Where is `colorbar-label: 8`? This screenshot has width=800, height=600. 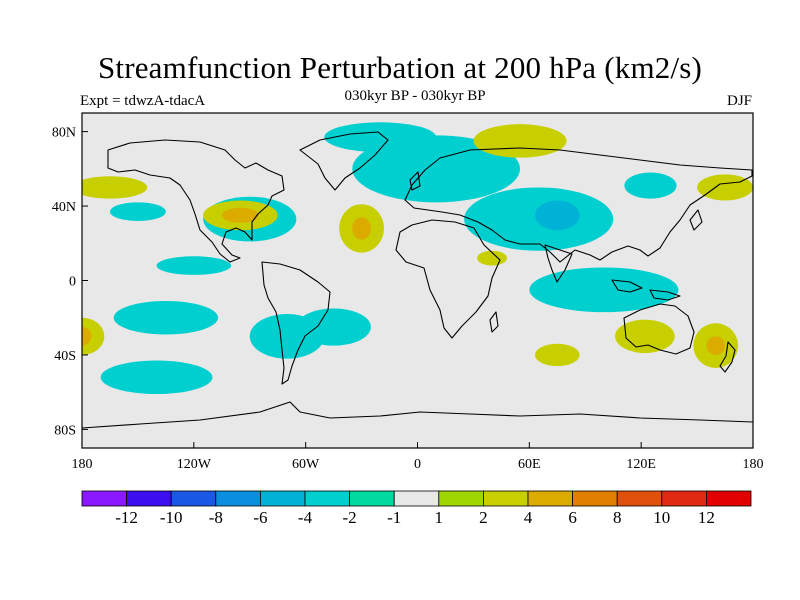
colorbar-label: 8 is located at coordinates (617, 517).